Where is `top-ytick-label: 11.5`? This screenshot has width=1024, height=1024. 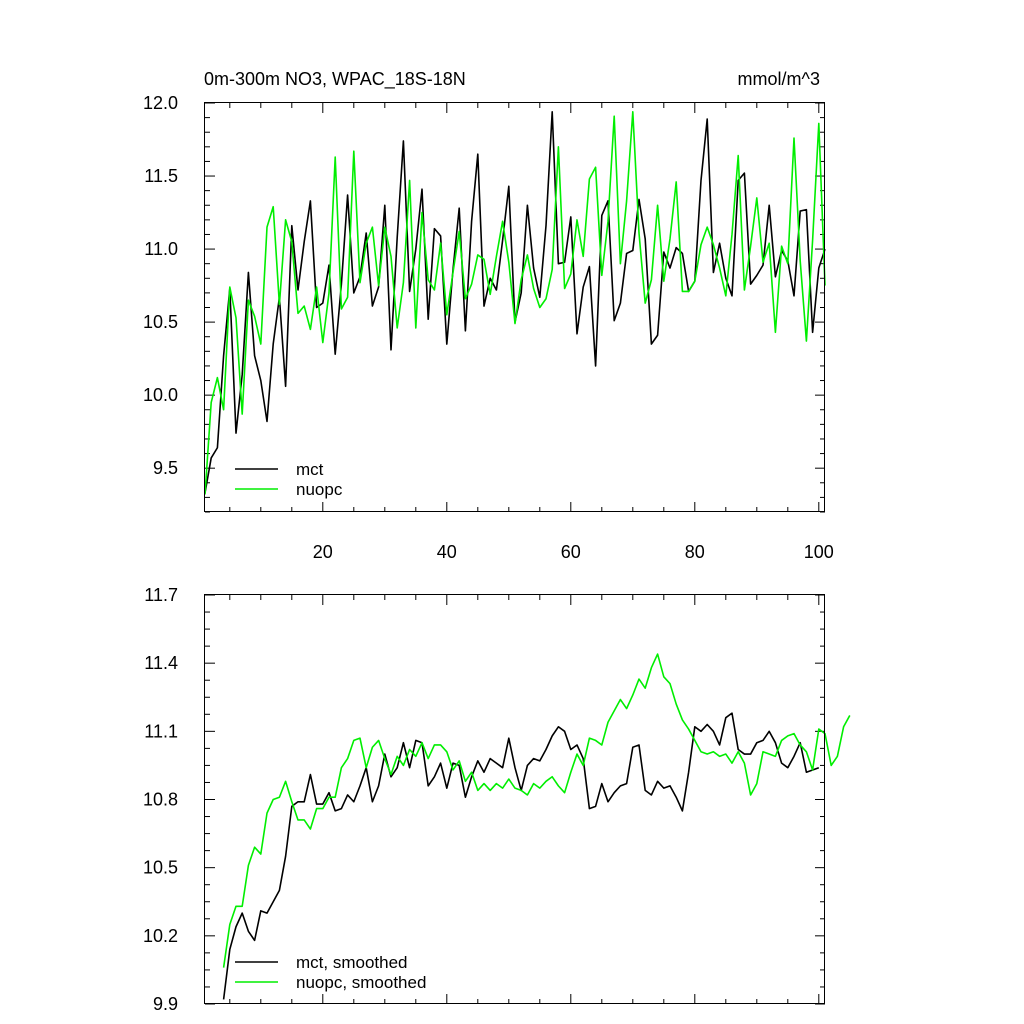 top-ytick-label: 11.5 is located at coordinates (161, 176).